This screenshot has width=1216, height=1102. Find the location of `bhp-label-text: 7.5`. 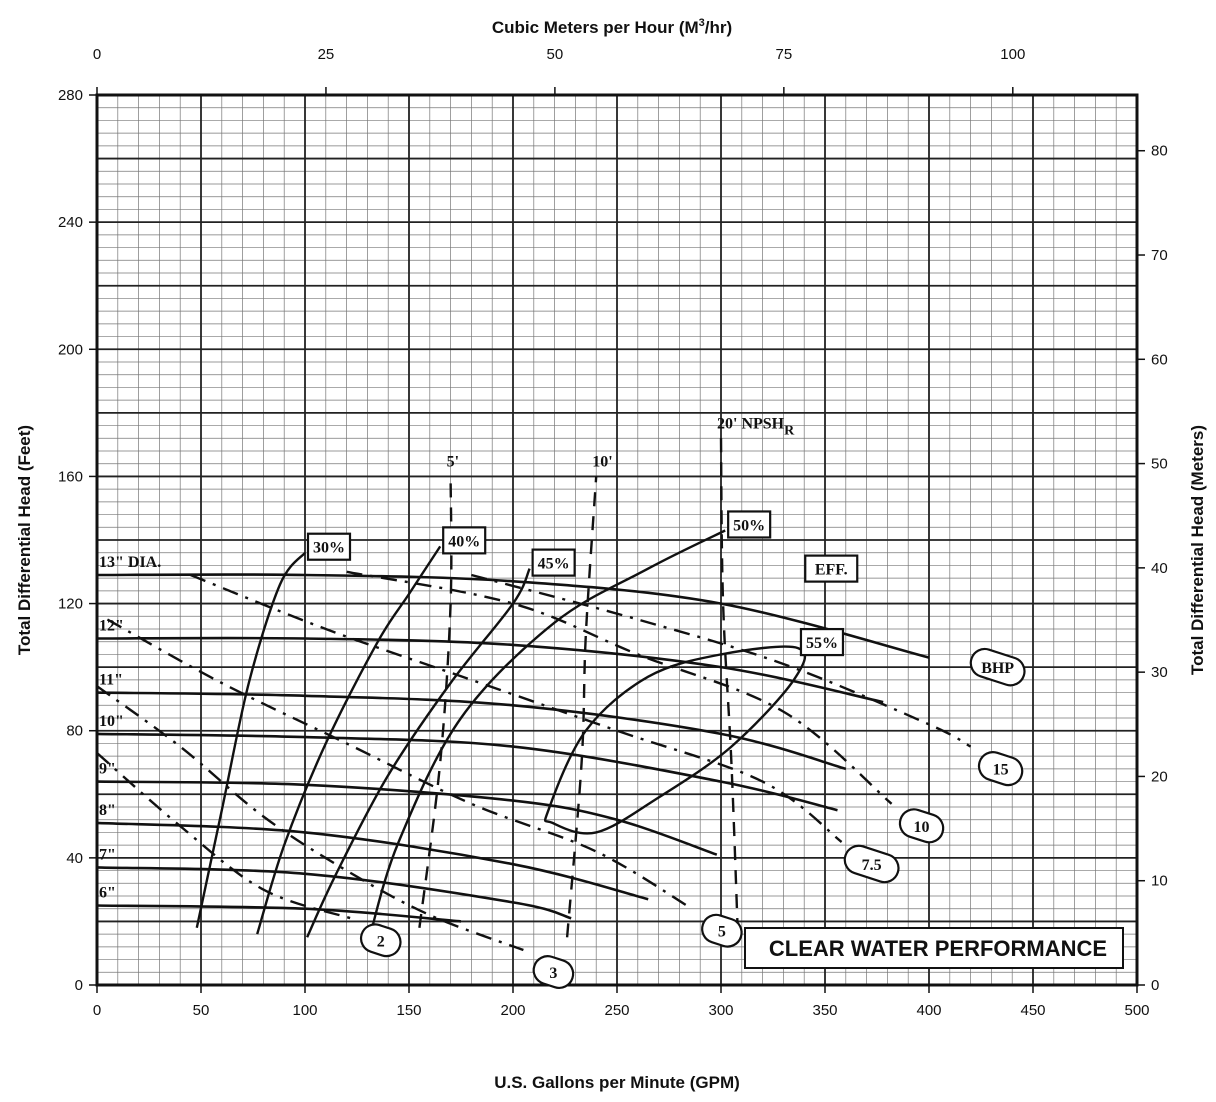

bhp-label-text: 7.5 is located at coordinates (872, 865).